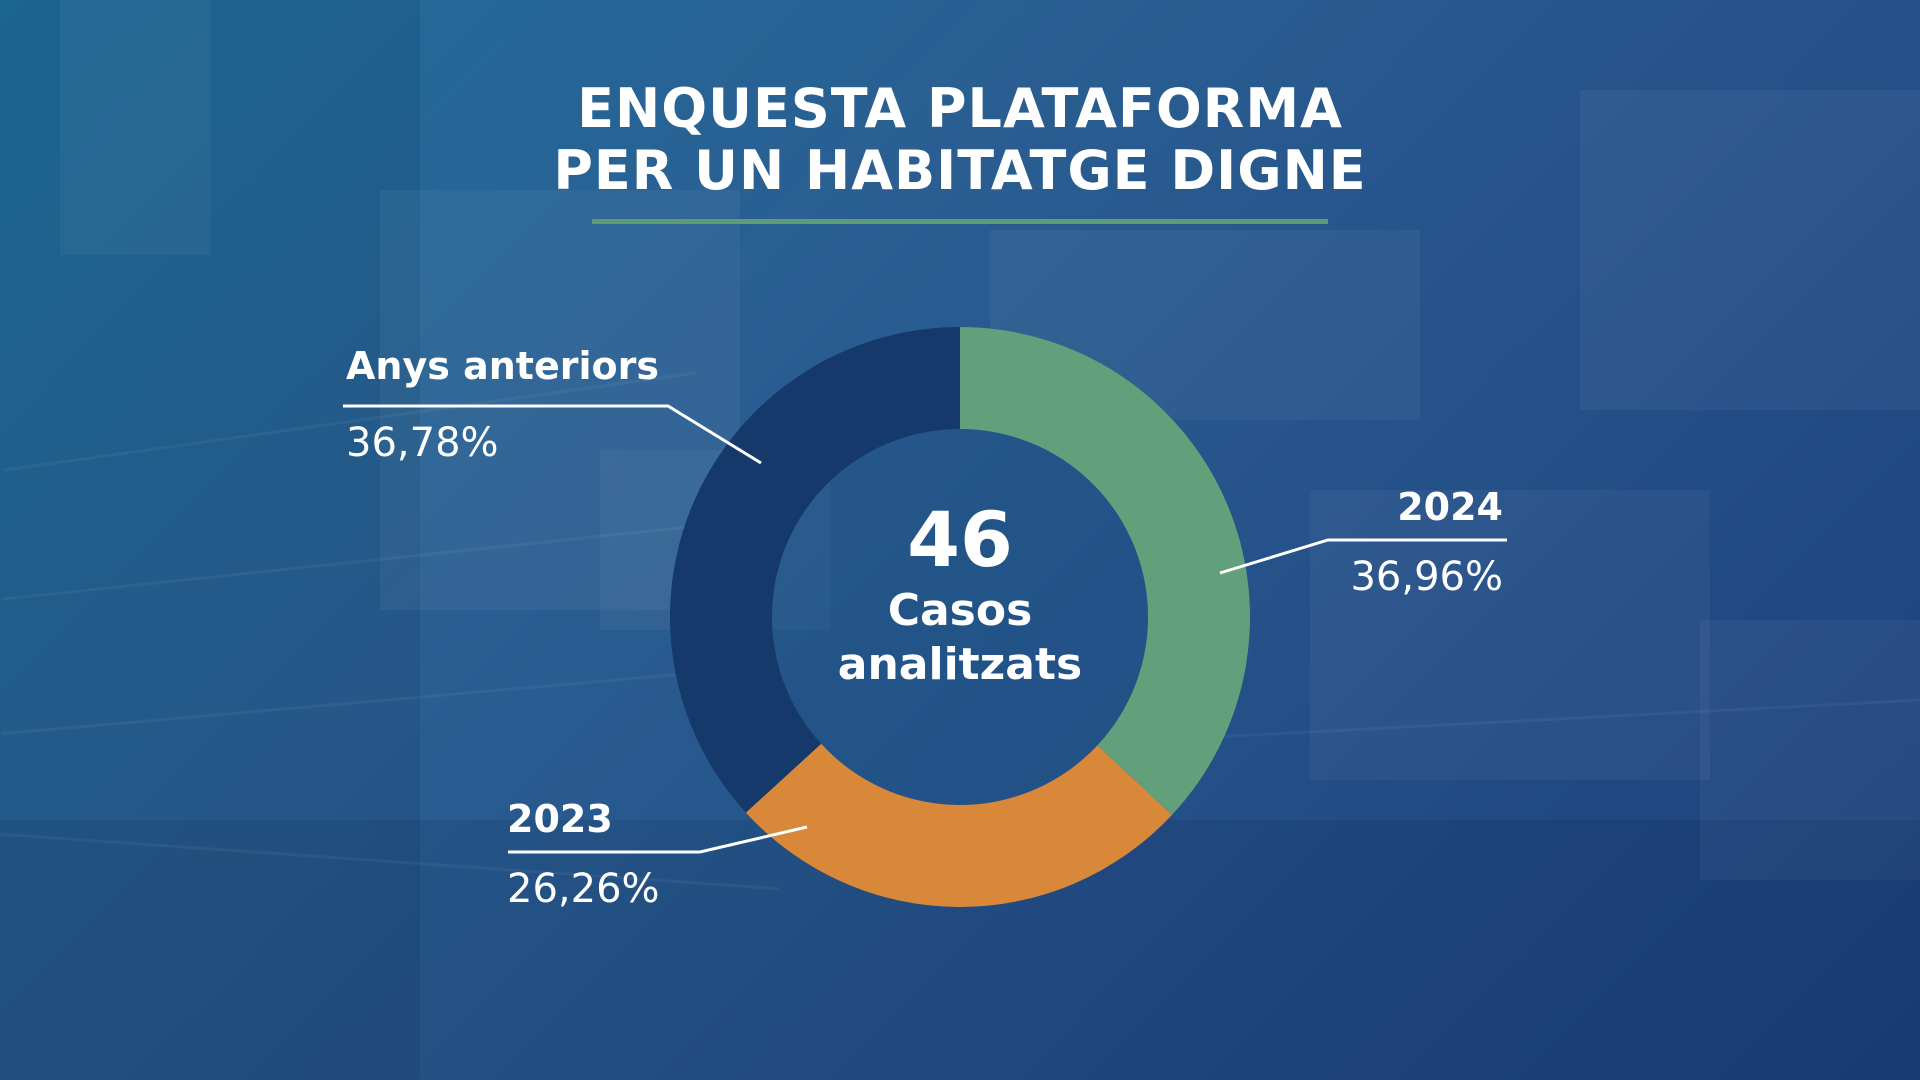 The image size is (1920, 1080). I want to click on donut-hole, so click(960, 617).